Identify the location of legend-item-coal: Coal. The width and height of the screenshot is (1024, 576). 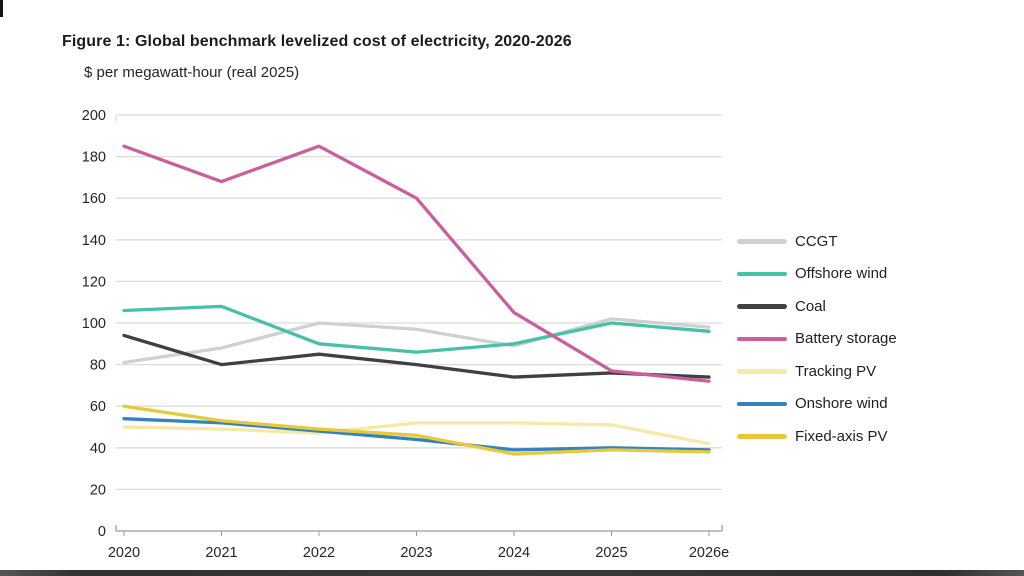
(817, 306).